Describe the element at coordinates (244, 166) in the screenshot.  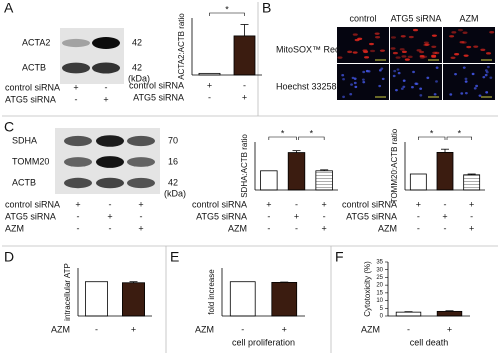
I see `y-axis-label: SDHA:ACTB ratio` at that location.